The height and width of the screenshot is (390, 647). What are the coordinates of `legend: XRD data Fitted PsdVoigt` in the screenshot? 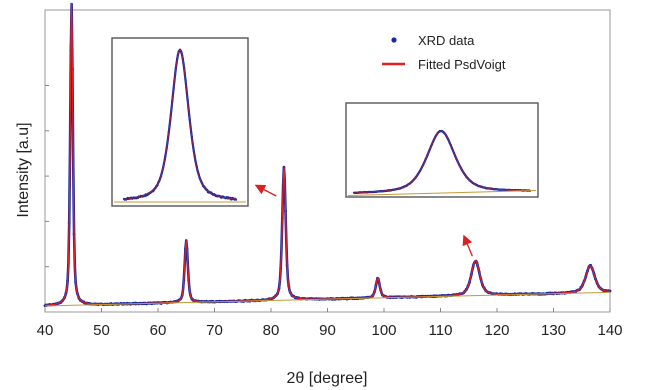 It's located at (444, 52).